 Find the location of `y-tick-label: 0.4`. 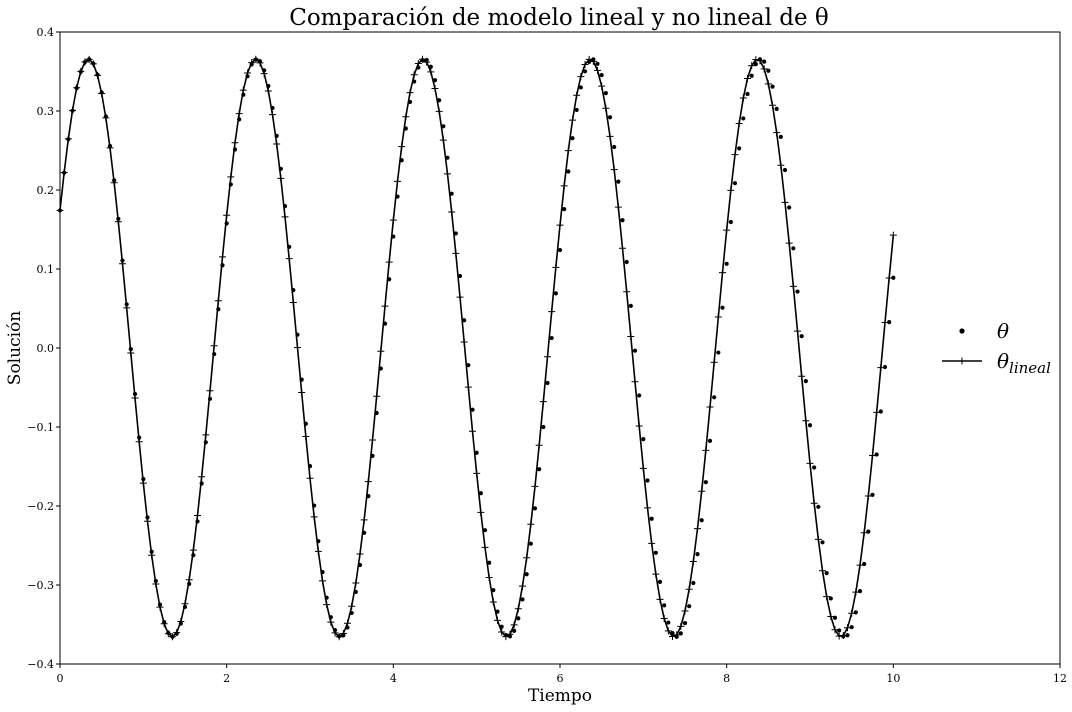

y-tick-label: 0.4 is located at coordinates (46, 32).